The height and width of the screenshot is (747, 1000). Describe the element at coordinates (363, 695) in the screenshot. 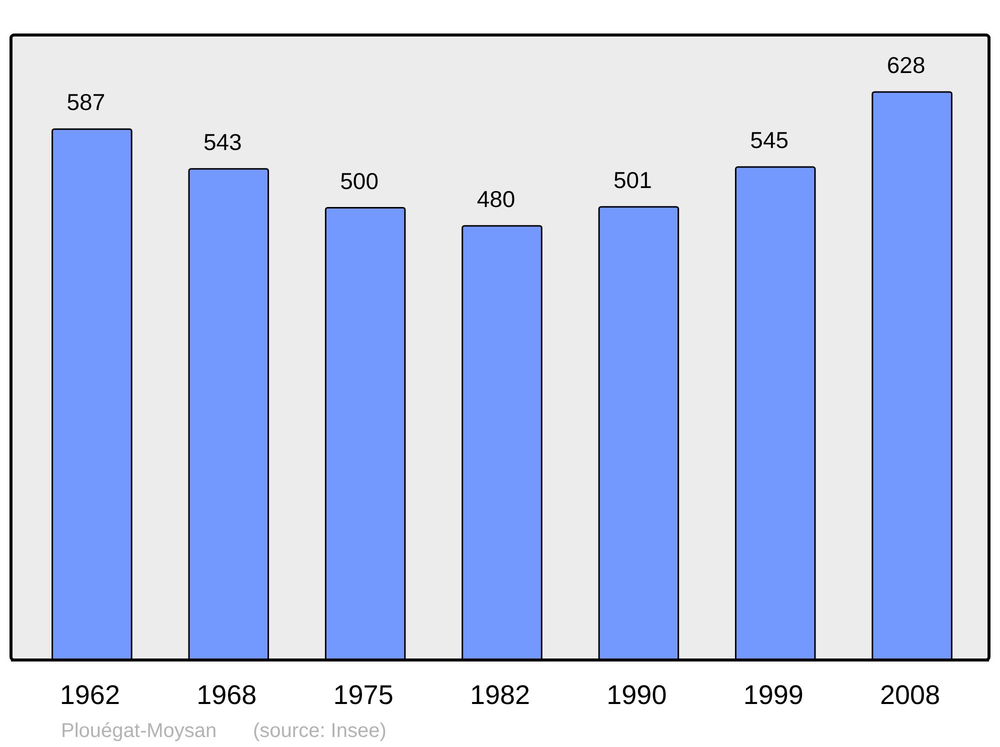

I see `x-tick-label: 1975` at that location.